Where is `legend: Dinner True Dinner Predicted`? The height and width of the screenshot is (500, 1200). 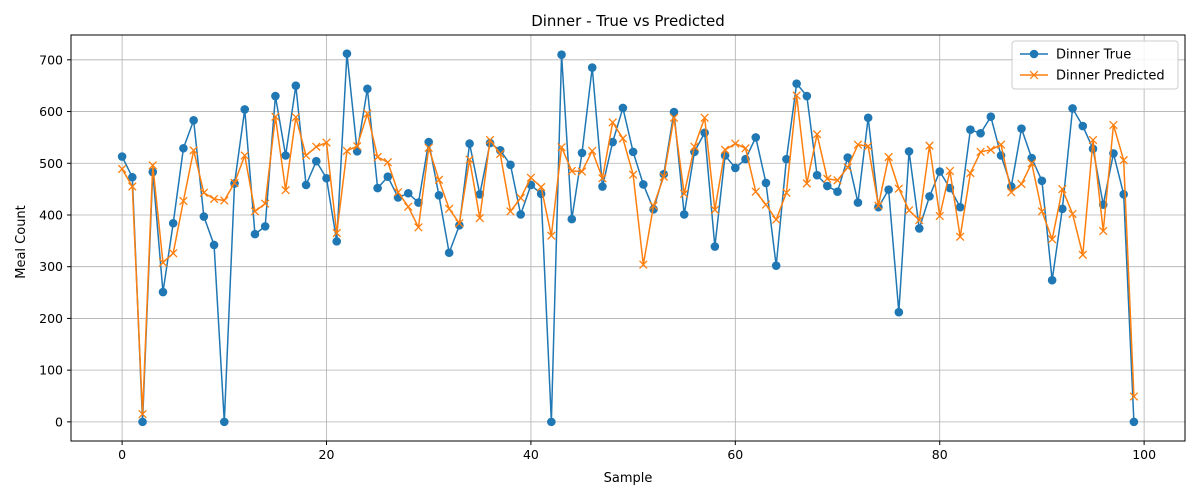
legend: Dinner True Dinner Predicted is located at coordinates (1095, 65).